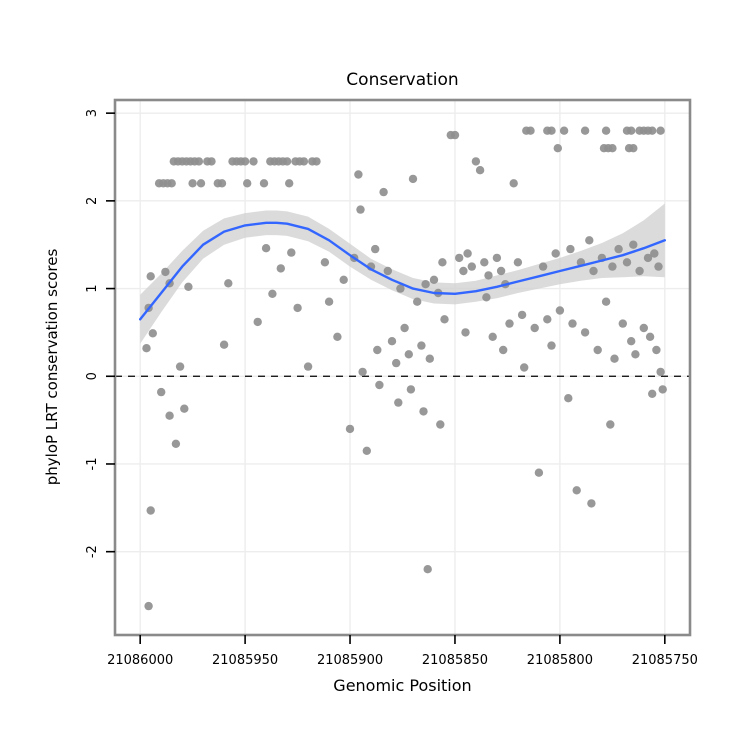 The height and width of the screenshot is (750, 750). I want to click on x-tick-label: 21086000, so click(140, 660).